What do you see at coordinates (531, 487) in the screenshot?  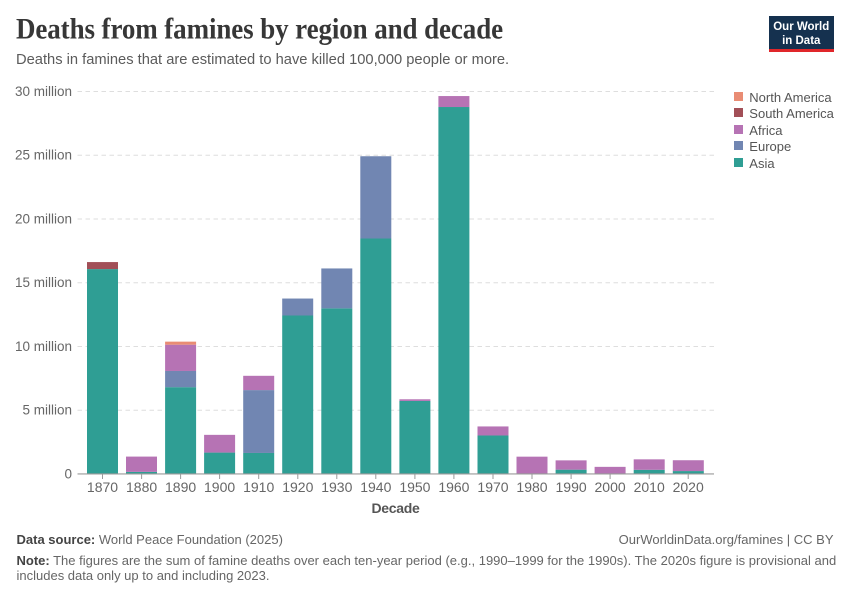 I see `svg-text: 1980` at bounding box center [531, 487].